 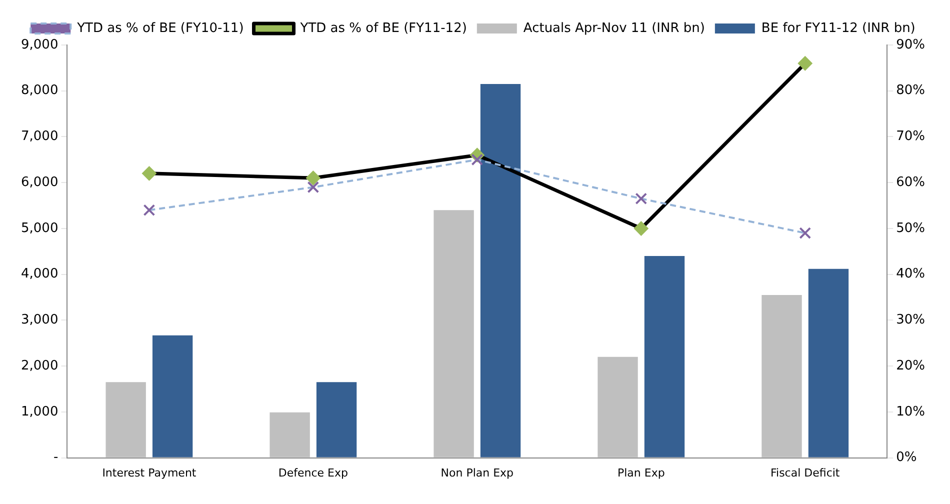 I want to click on y2-tick-label: 70%, so click(x=911, y=136).